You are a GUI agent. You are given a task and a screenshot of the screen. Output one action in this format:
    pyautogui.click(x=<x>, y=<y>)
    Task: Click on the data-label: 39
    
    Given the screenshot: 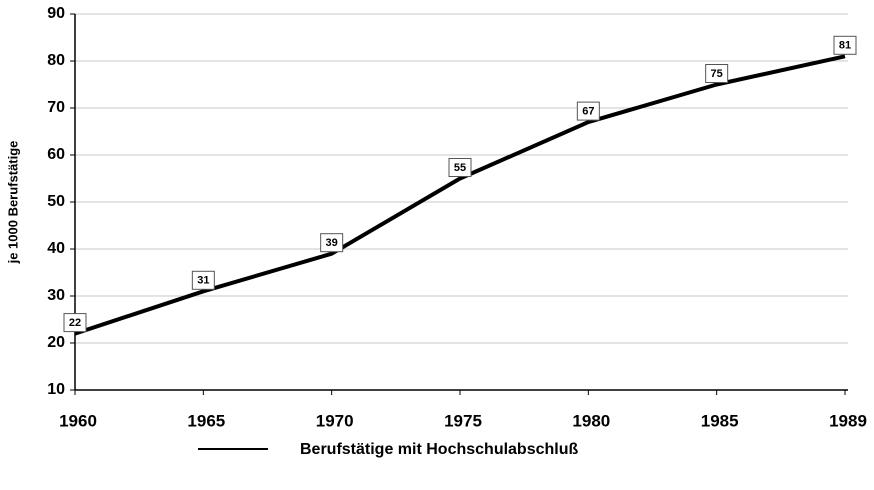 What is the action you would take?
    pyautogui.click(x=332, y=243)
    